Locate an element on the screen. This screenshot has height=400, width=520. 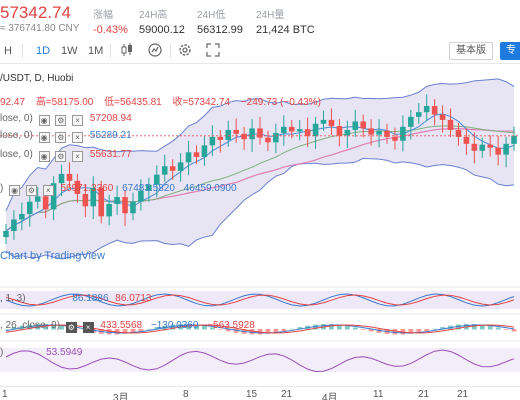
rsi-line is located at coordinates (260, 361).